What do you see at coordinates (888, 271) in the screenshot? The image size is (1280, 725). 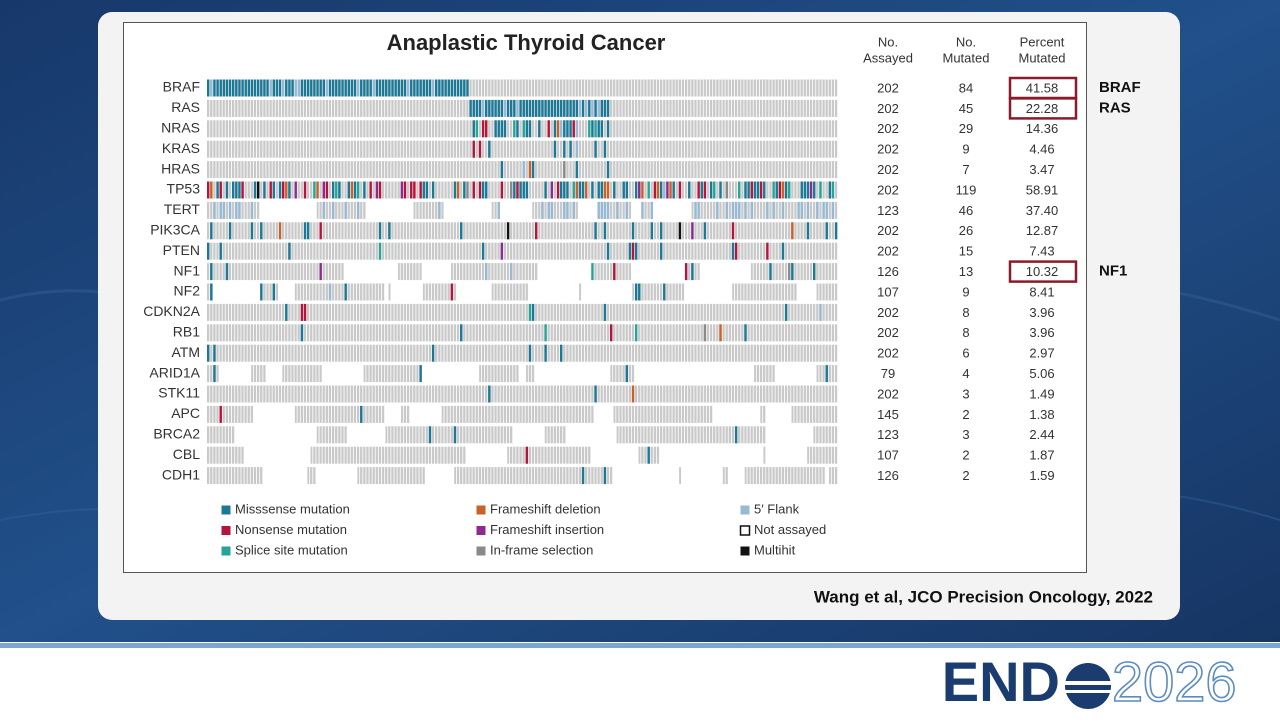 I see `table-cell: 126` at bounding box center [888, 271].